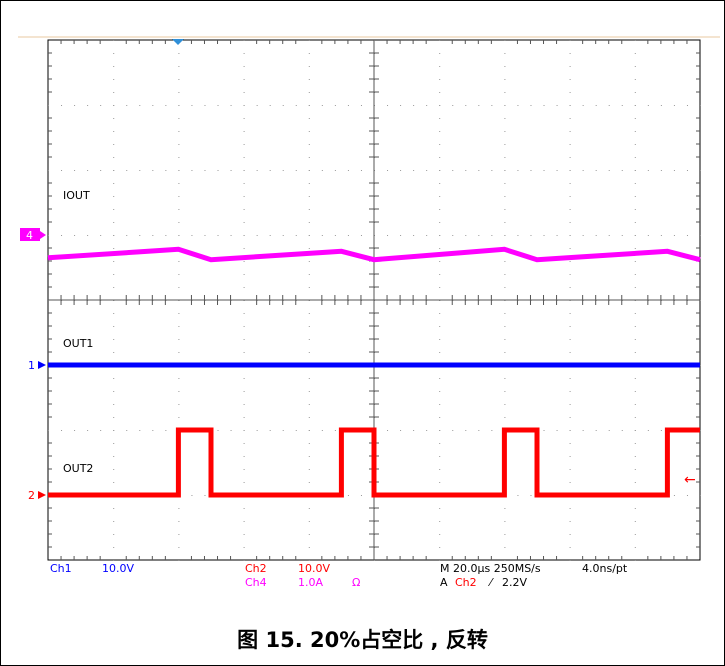 This screenshot has height=666, width=725. I want to click on resolution-readout: 4.0ns/pt, so click(605, 568).